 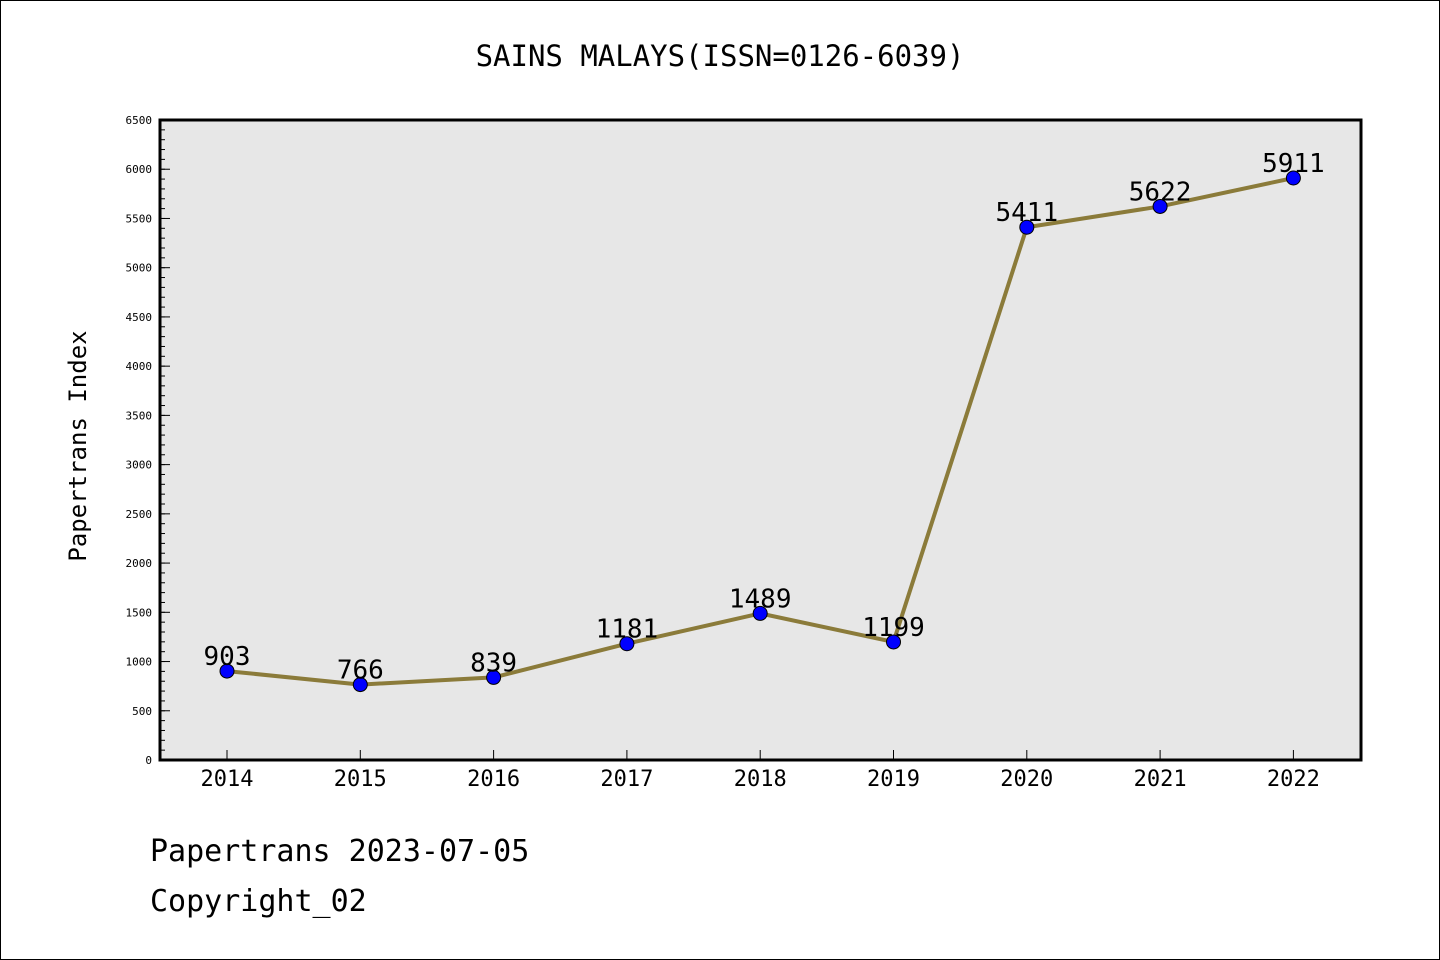 What do you see at coordinates (139, 268) in the screenshot?
I see `y-tick-label: 5000` at bounding box center [139, 268].